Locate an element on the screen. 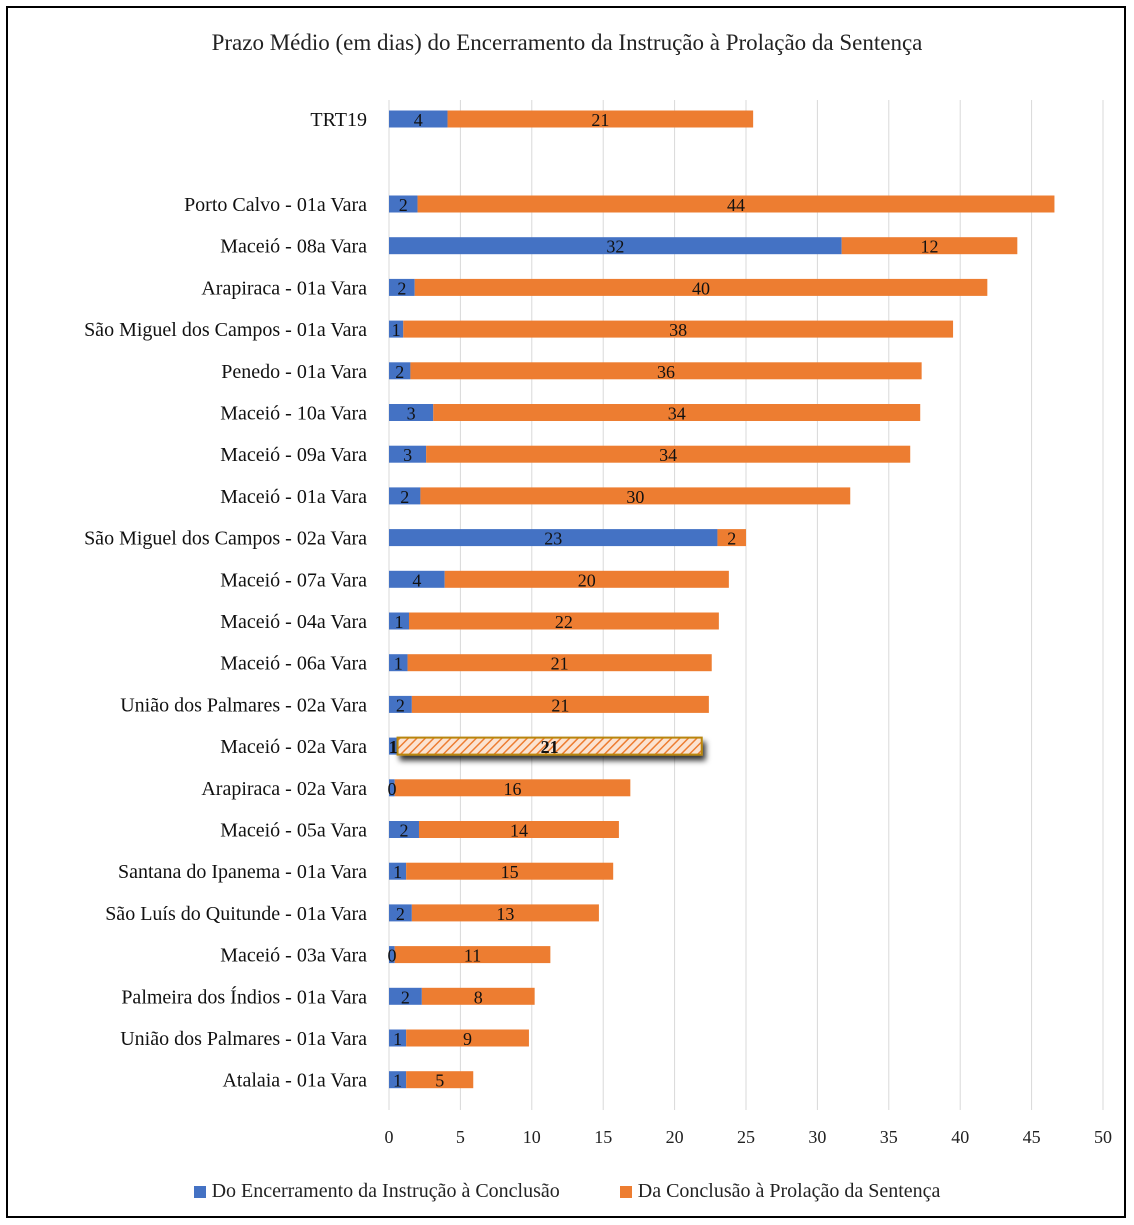 Image resolution: width=1134 pixels, height=1225 pixels. data-label-conclusao: 9 is located at coordinates (467, 1039).